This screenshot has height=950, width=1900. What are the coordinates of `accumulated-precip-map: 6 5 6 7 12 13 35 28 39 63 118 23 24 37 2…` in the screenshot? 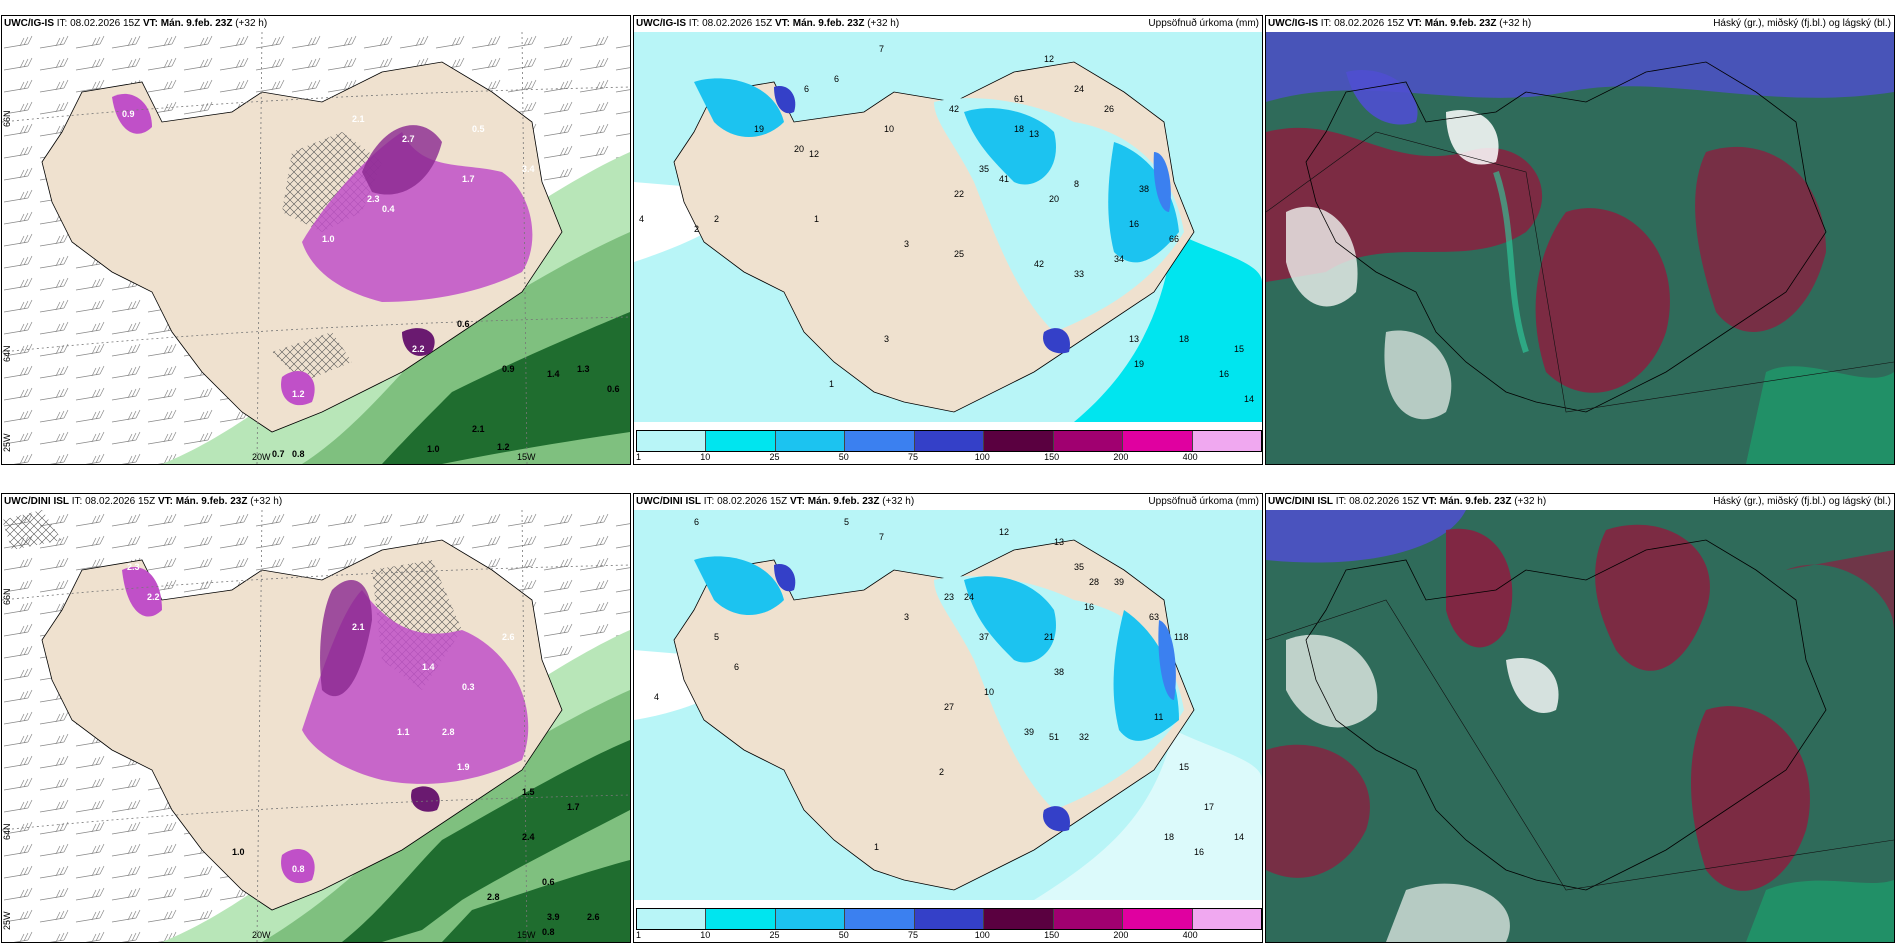 It's located at (948, 705).